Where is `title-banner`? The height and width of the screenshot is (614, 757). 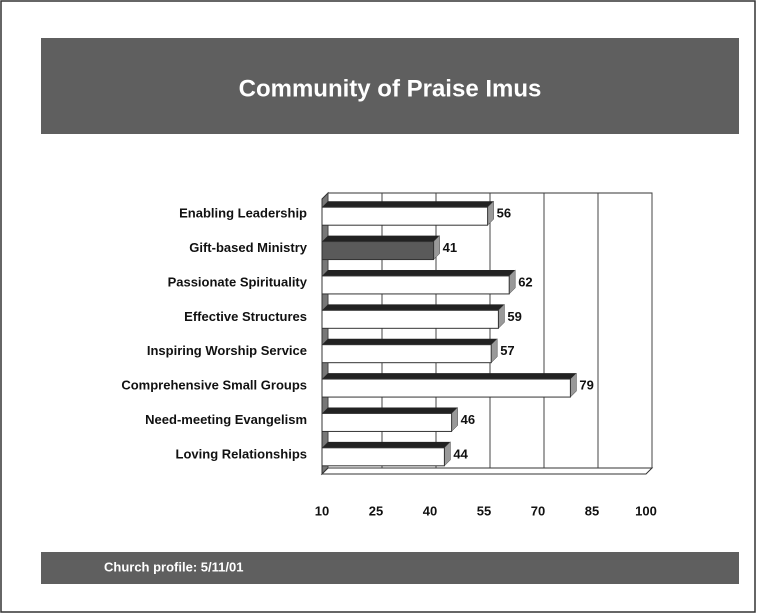
title-banner is located at coordinates (390, 86).